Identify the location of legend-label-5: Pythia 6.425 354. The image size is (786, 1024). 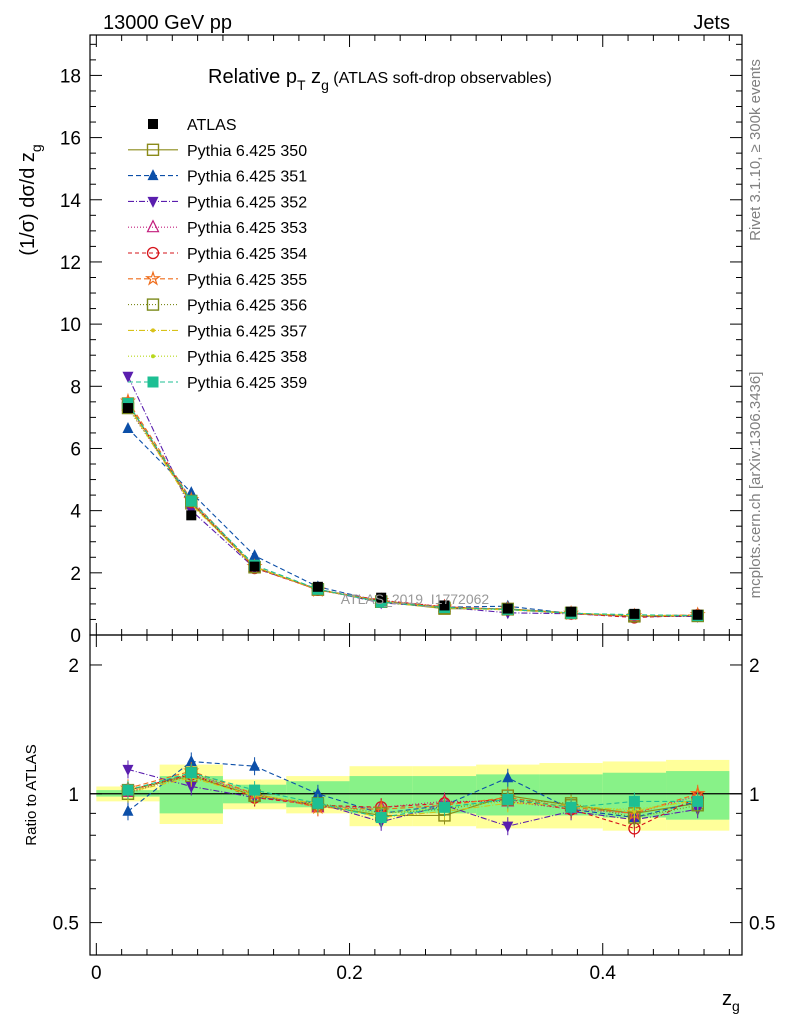
(247, 254).